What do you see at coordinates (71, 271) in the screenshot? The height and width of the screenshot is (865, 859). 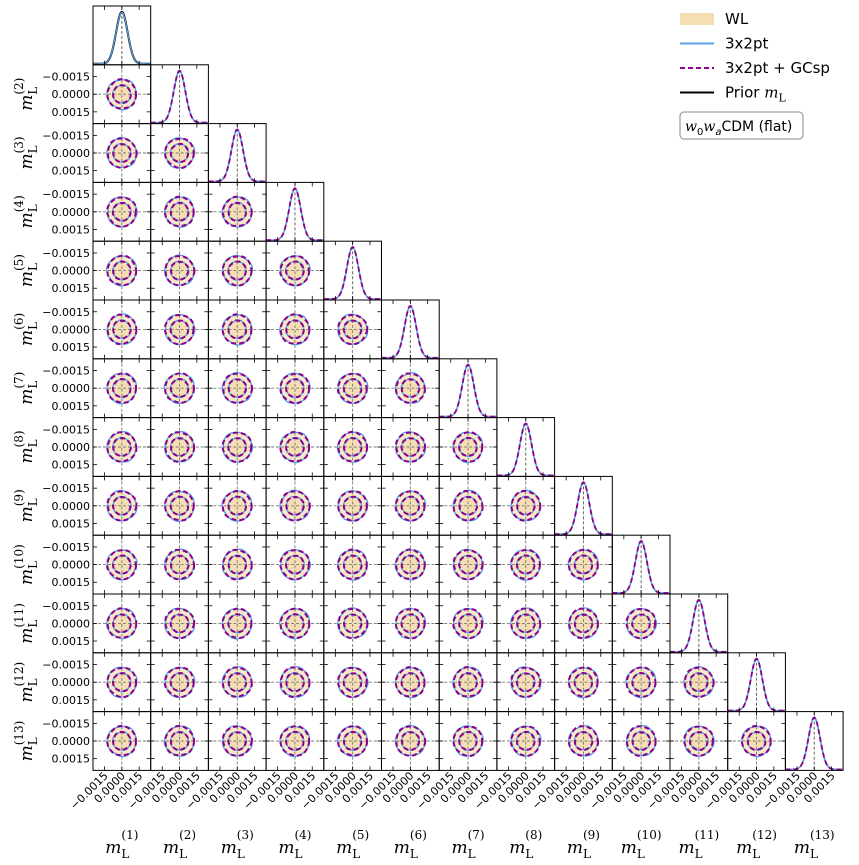 I see `y-tick-label: 0.0000` at bounding box center [71, 271].